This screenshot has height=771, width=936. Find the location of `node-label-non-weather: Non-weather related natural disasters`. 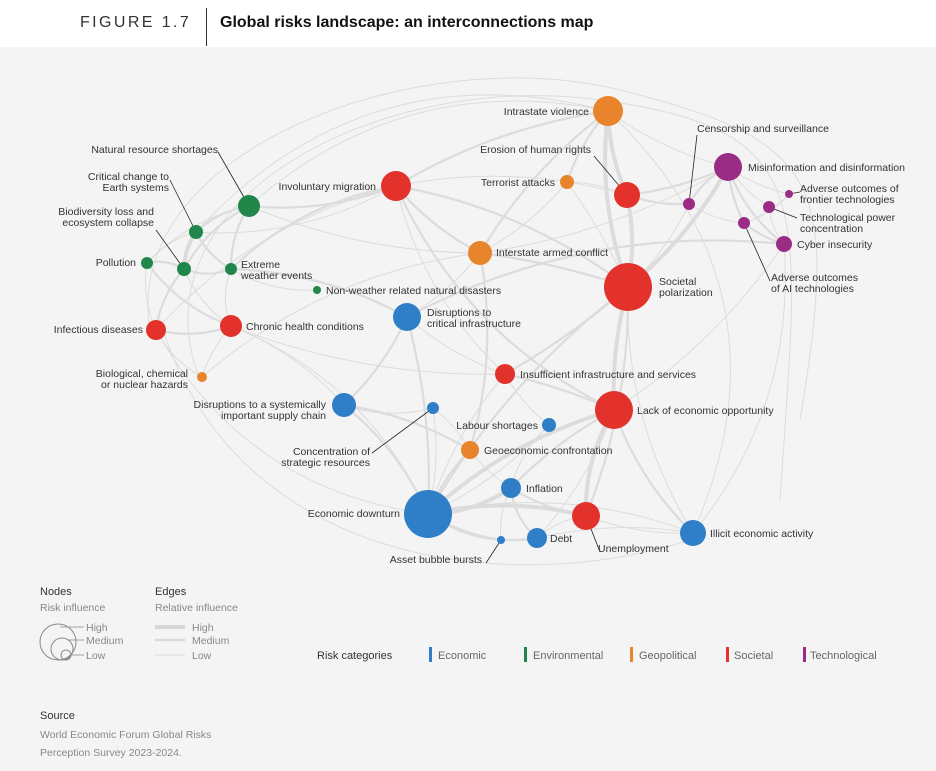

node-label-non-weather: Non-weather related natural disasters is located at coordinates (413, 291).